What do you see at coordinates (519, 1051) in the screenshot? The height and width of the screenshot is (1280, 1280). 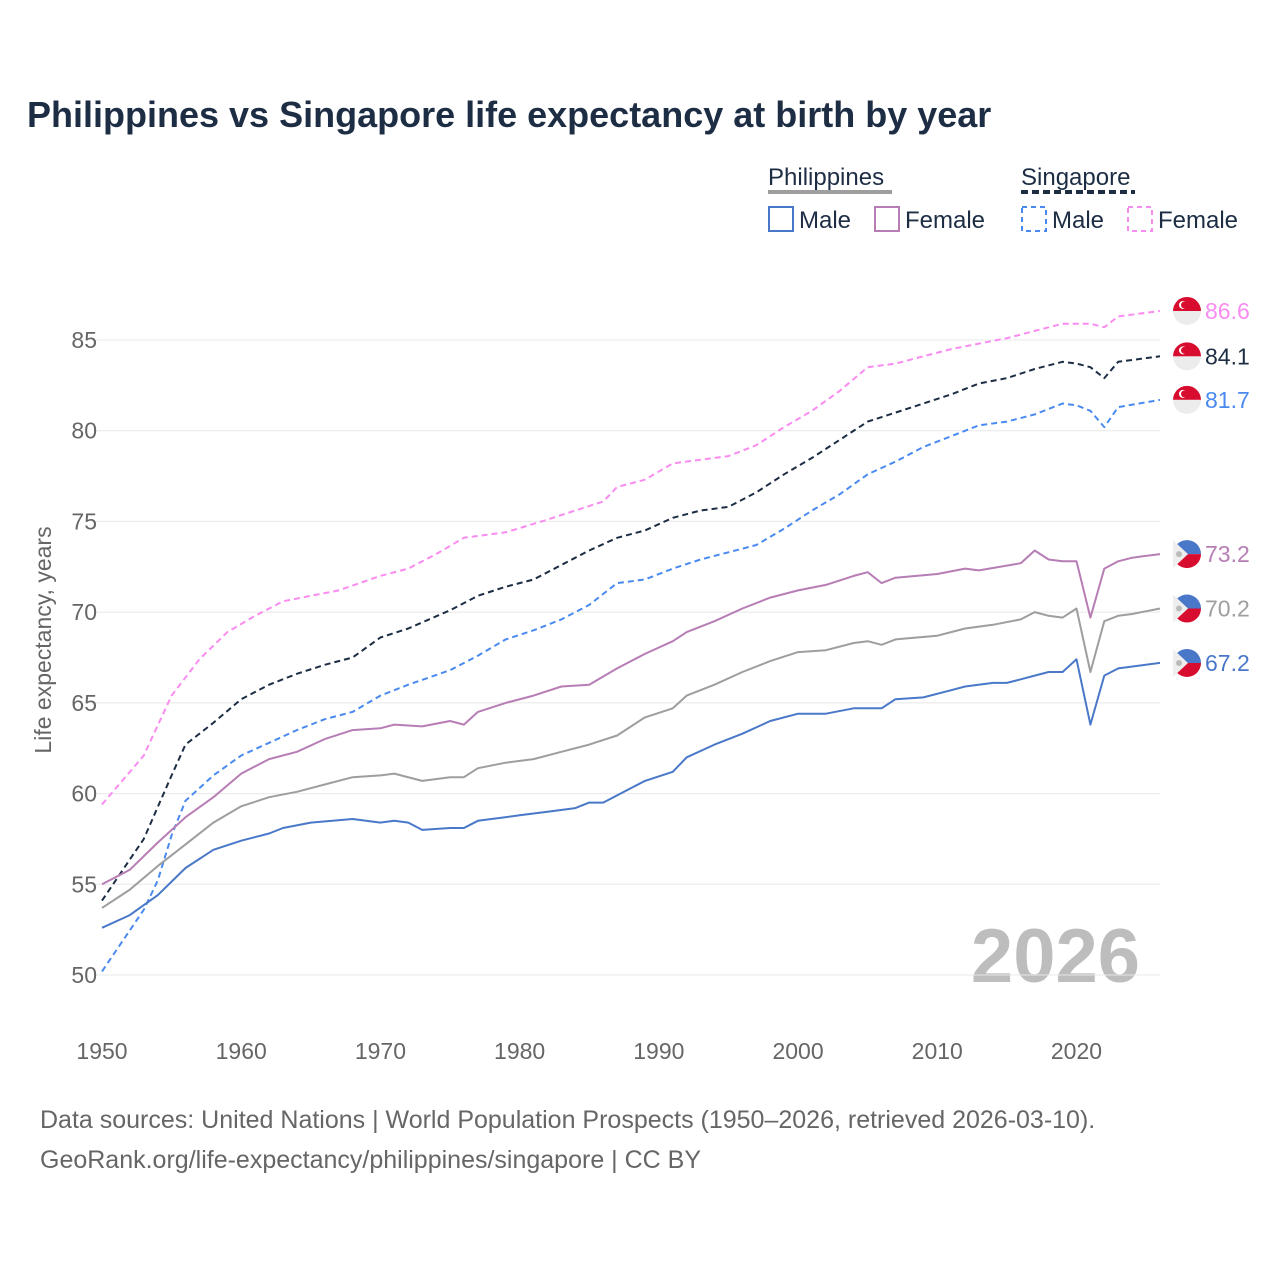 I see `x-tick-label: 1980` at bounding box center [519, 1051].